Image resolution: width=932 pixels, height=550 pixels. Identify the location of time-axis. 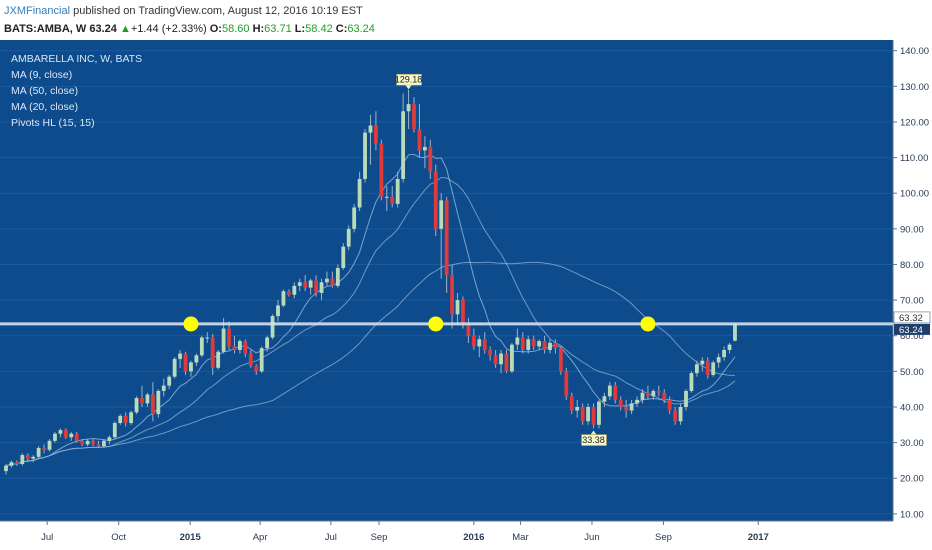
(466, 535).